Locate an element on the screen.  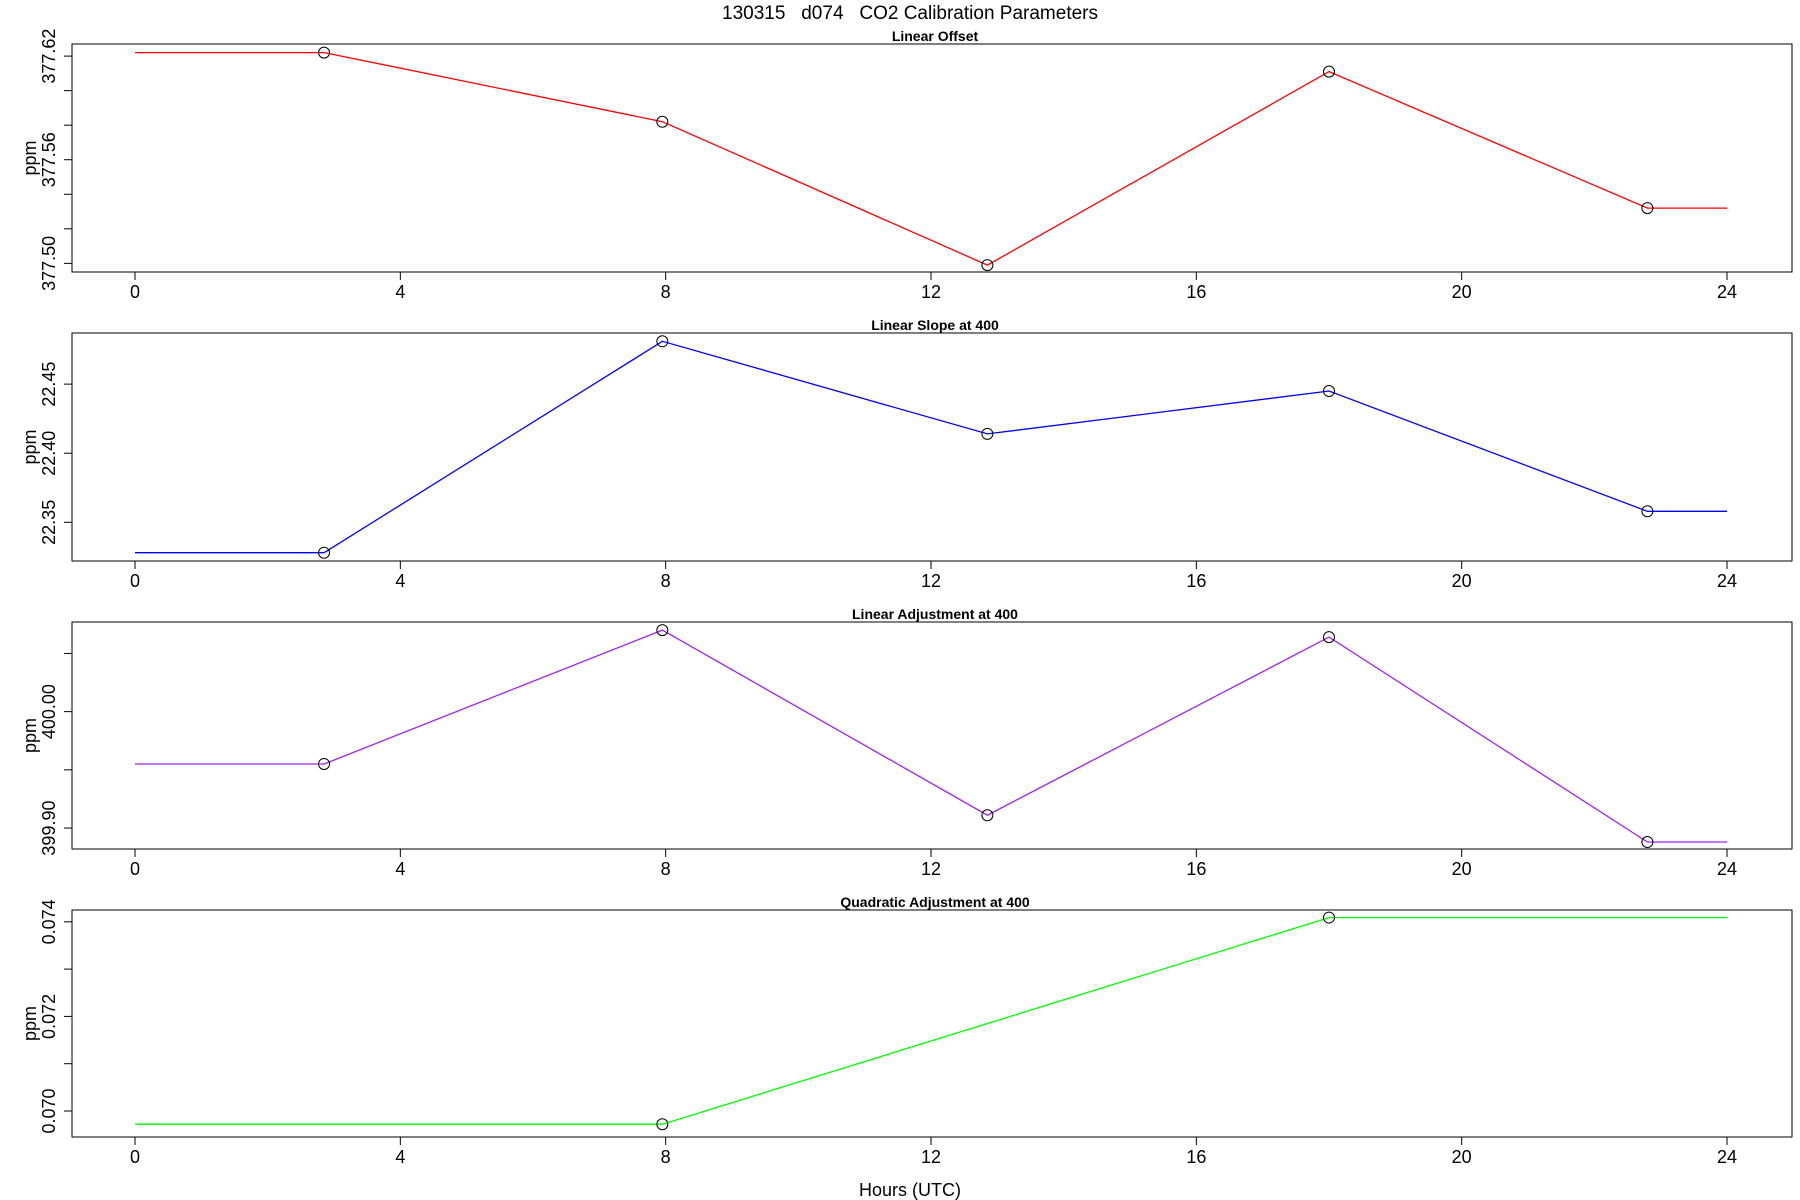
panel-title: Linear Slope at 400 is located at coordinates (935, 325).